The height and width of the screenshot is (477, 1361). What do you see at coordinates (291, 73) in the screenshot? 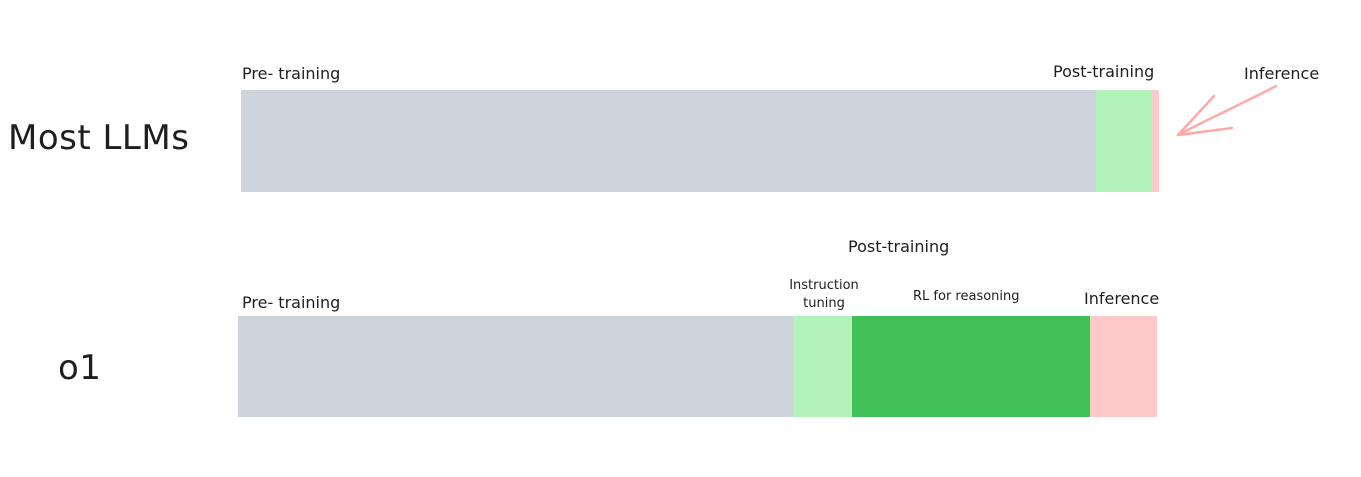
I see `most-llms-pretraining-label: Pre- training` at bounding box center [291, 73].